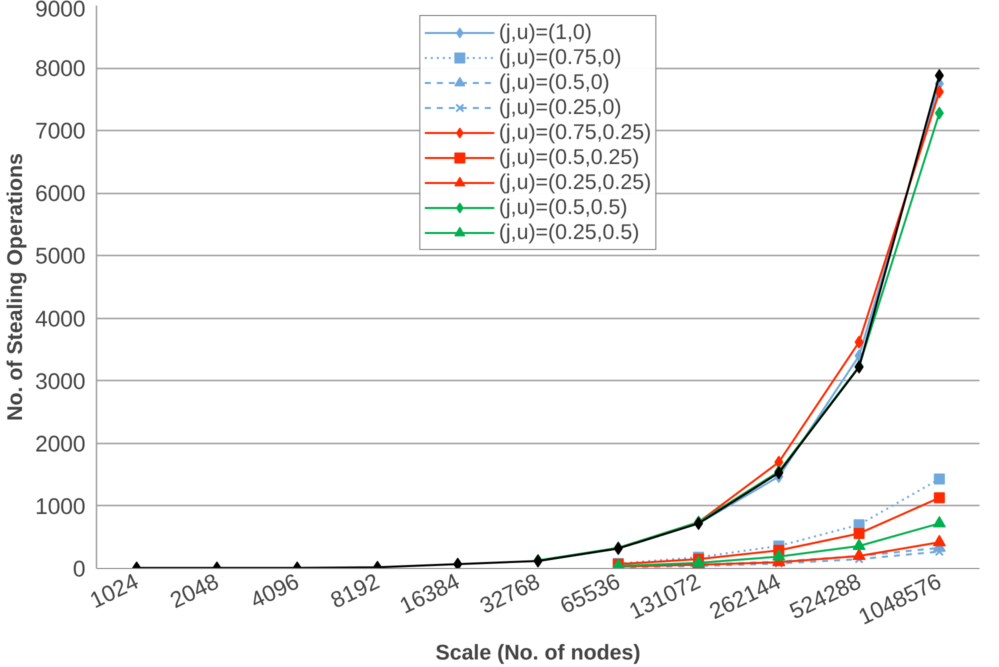 This screenshot has height=667, width=999. Describe the element at coordinates (590, 593) in the screenshot. I see `x-tick-label: 65536` at that location.